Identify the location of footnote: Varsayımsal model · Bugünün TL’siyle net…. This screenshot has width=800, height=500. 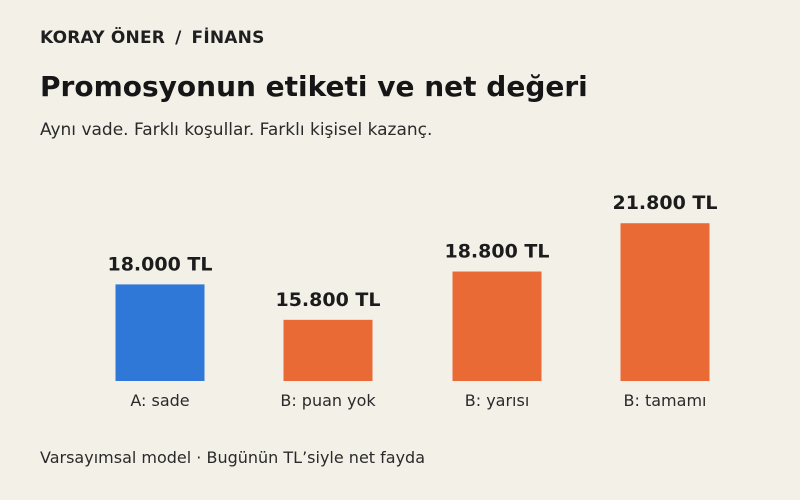
(233, 457).